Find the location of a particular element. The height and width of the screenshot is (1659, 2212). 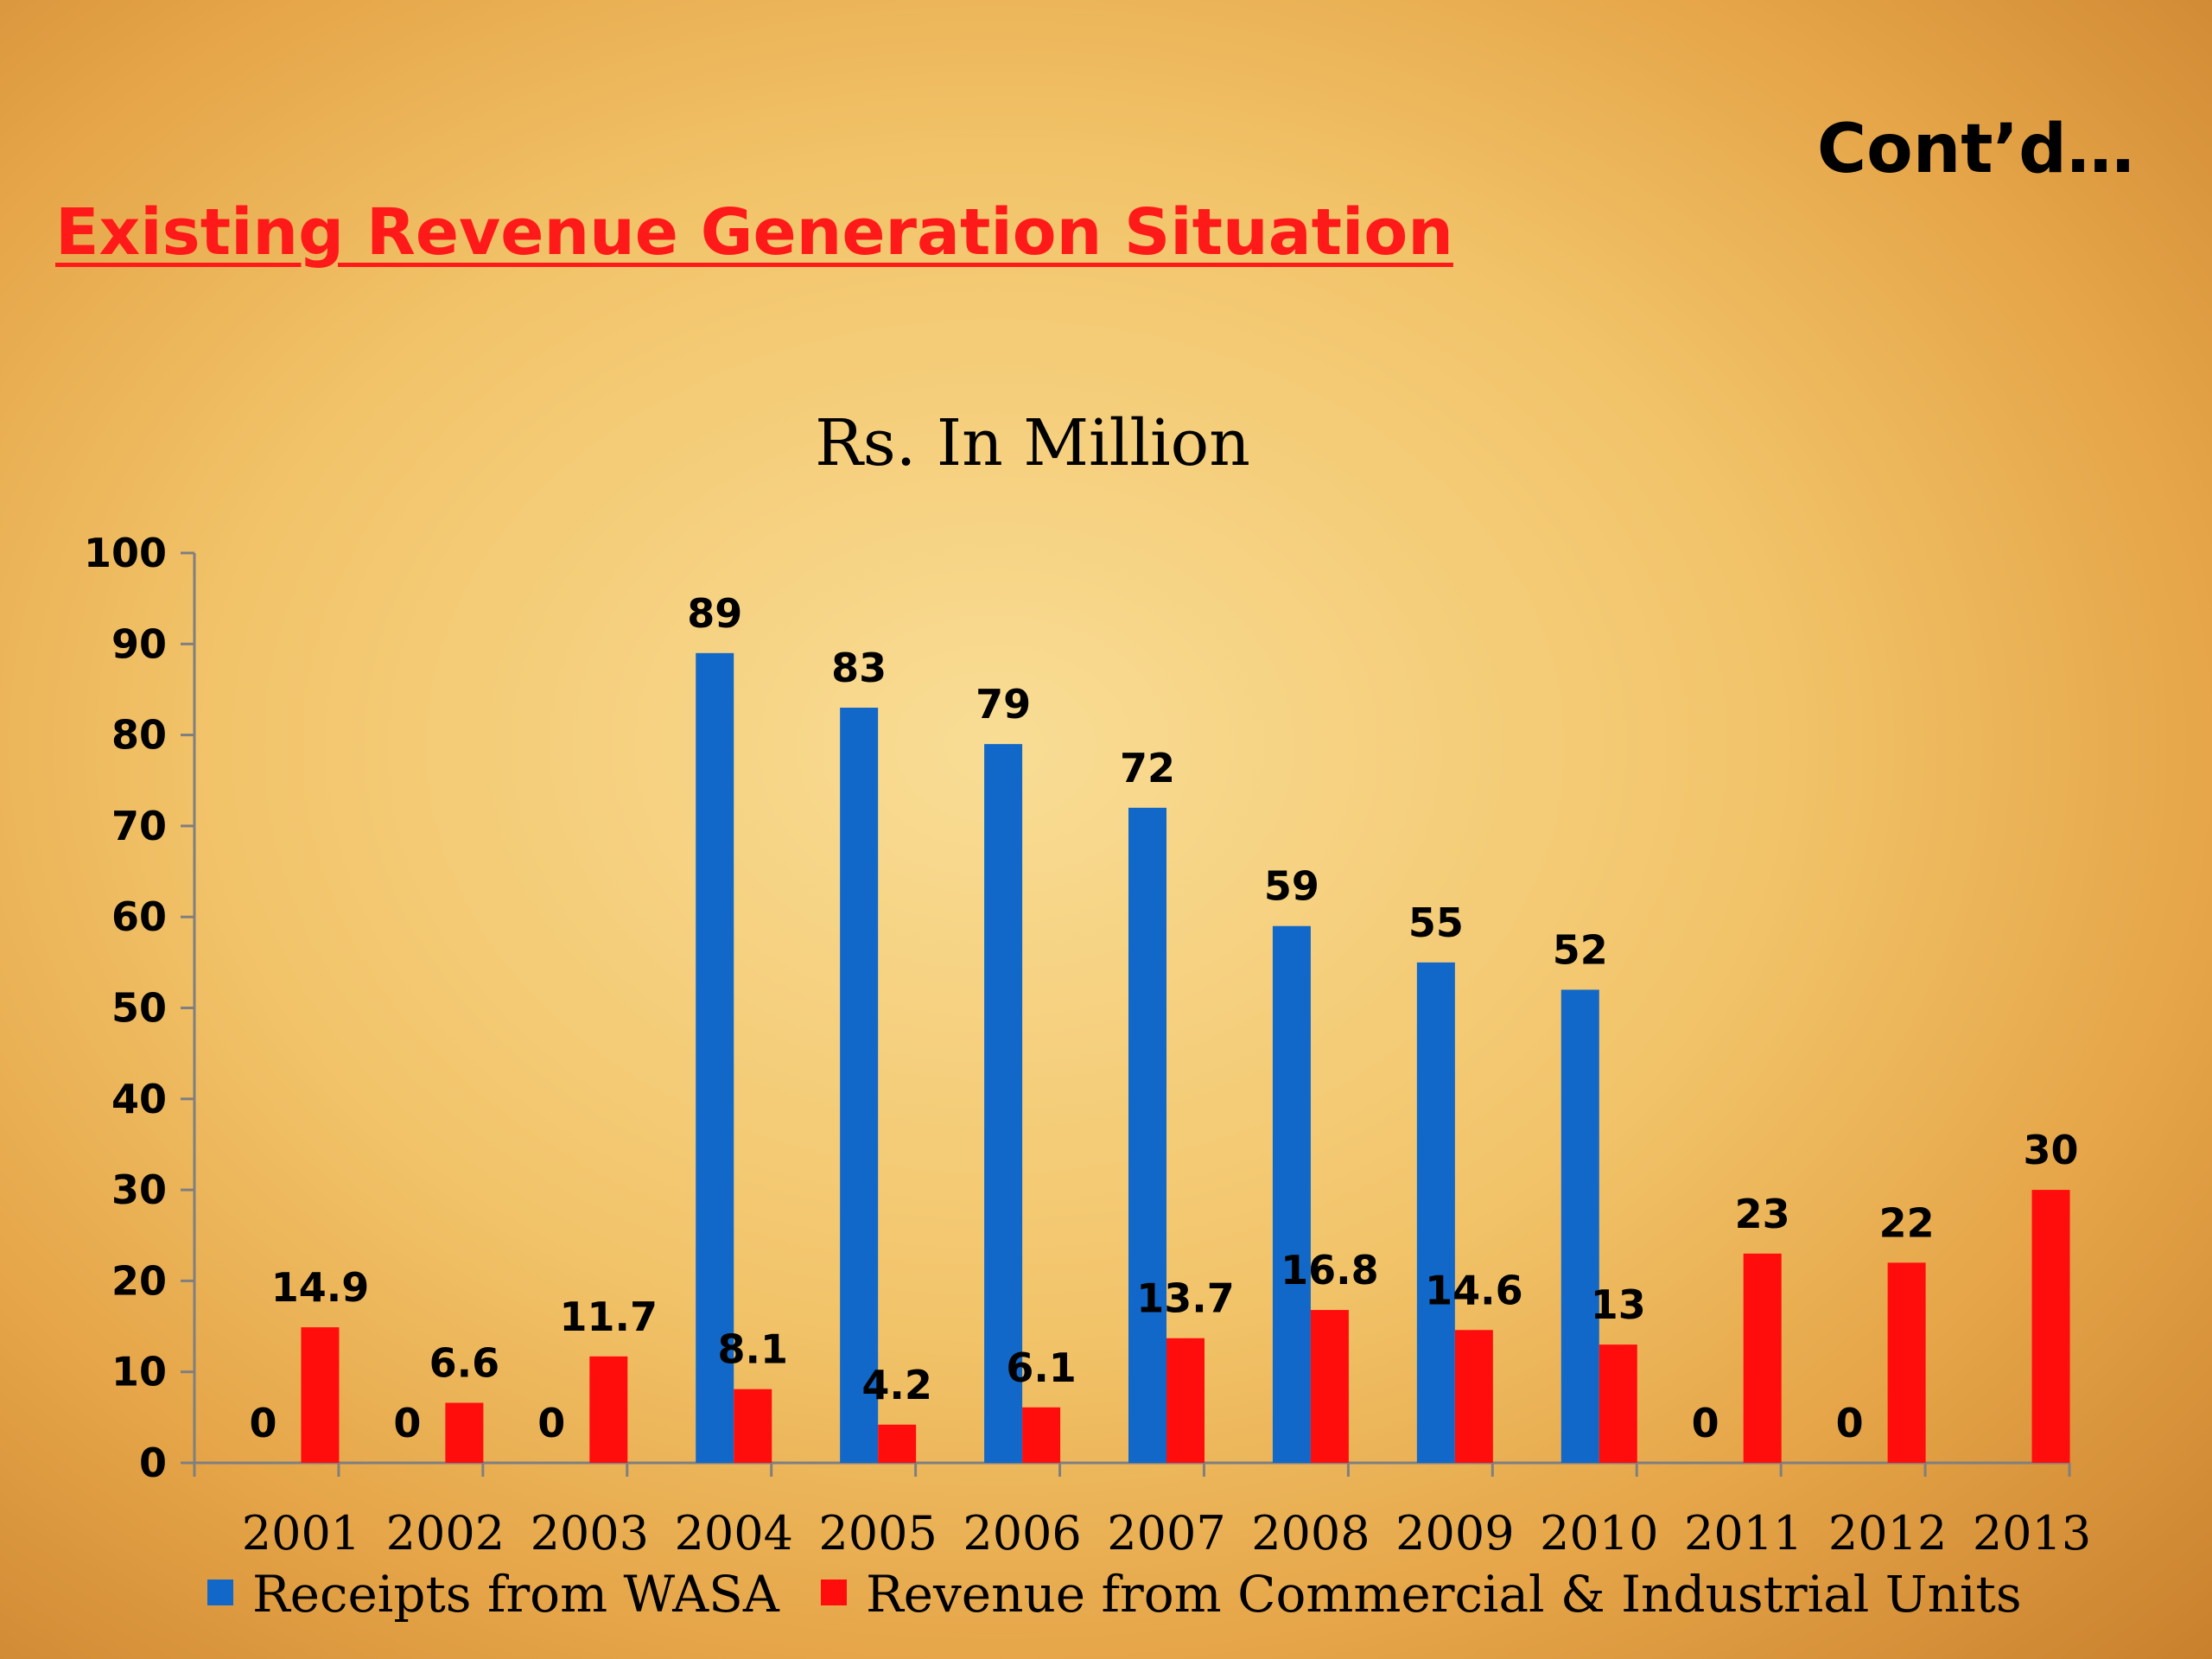

y-tick-label: 80 is located at coordinates (139, 735).